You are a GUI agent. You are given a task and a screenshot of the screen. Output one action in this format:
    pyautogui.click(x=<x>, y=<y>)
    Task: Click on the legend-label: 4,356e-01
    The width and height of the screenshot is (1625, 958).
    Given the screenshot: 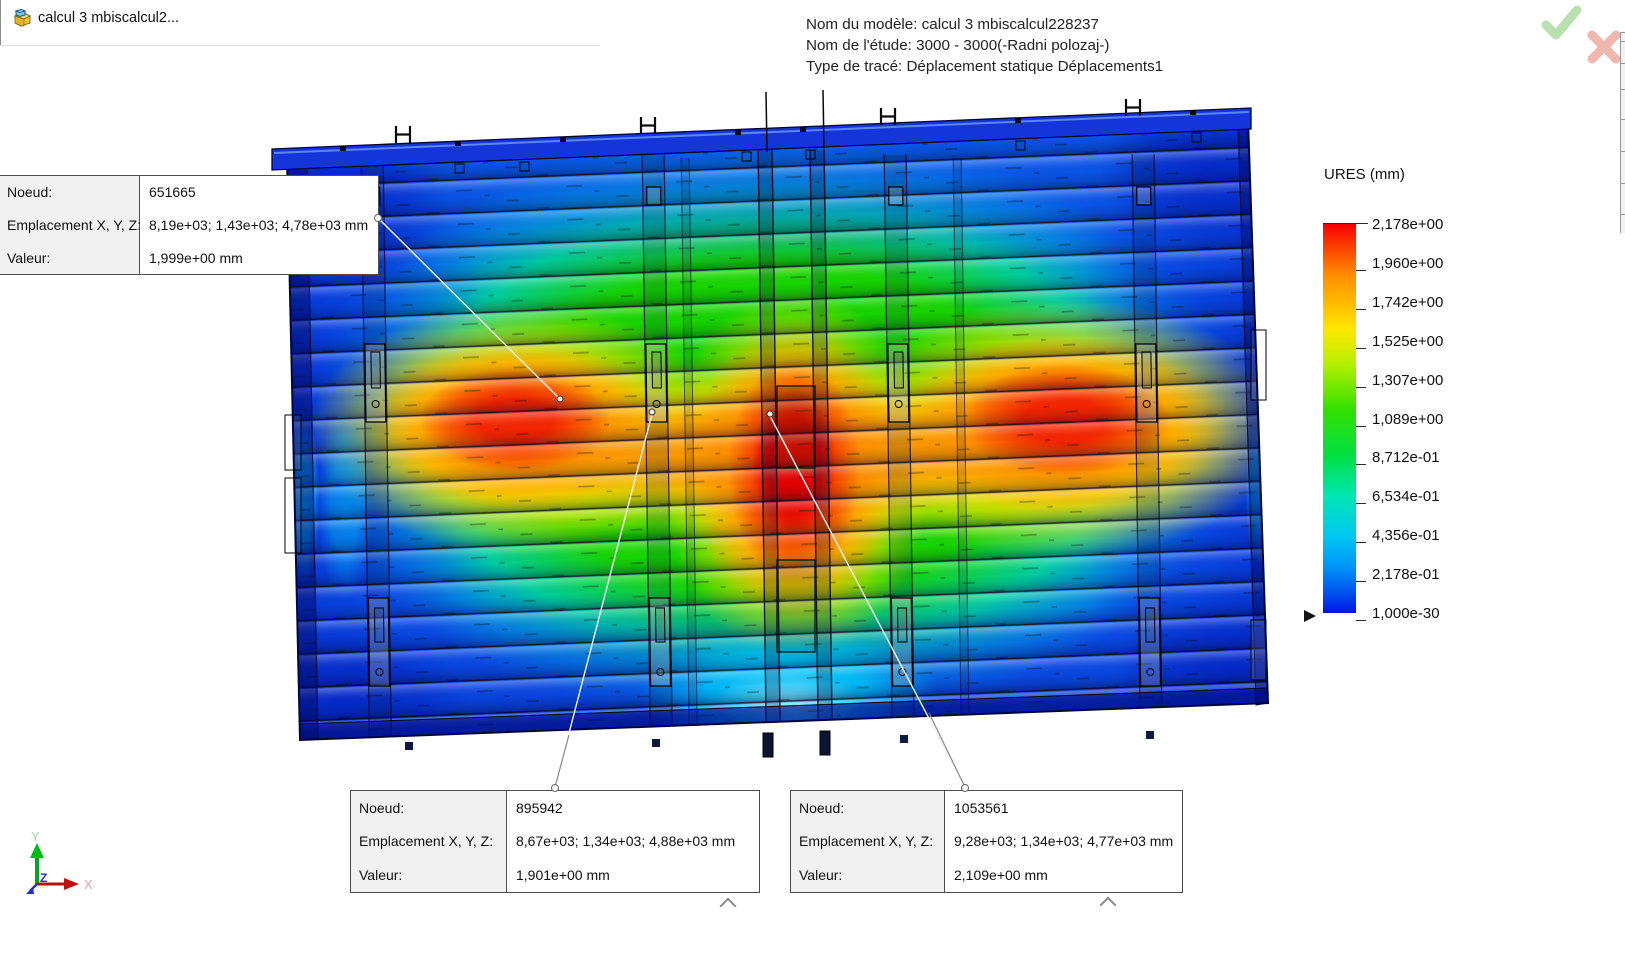 What is the action you would take?
    pyautogui.click(x=1406, y=536)
    